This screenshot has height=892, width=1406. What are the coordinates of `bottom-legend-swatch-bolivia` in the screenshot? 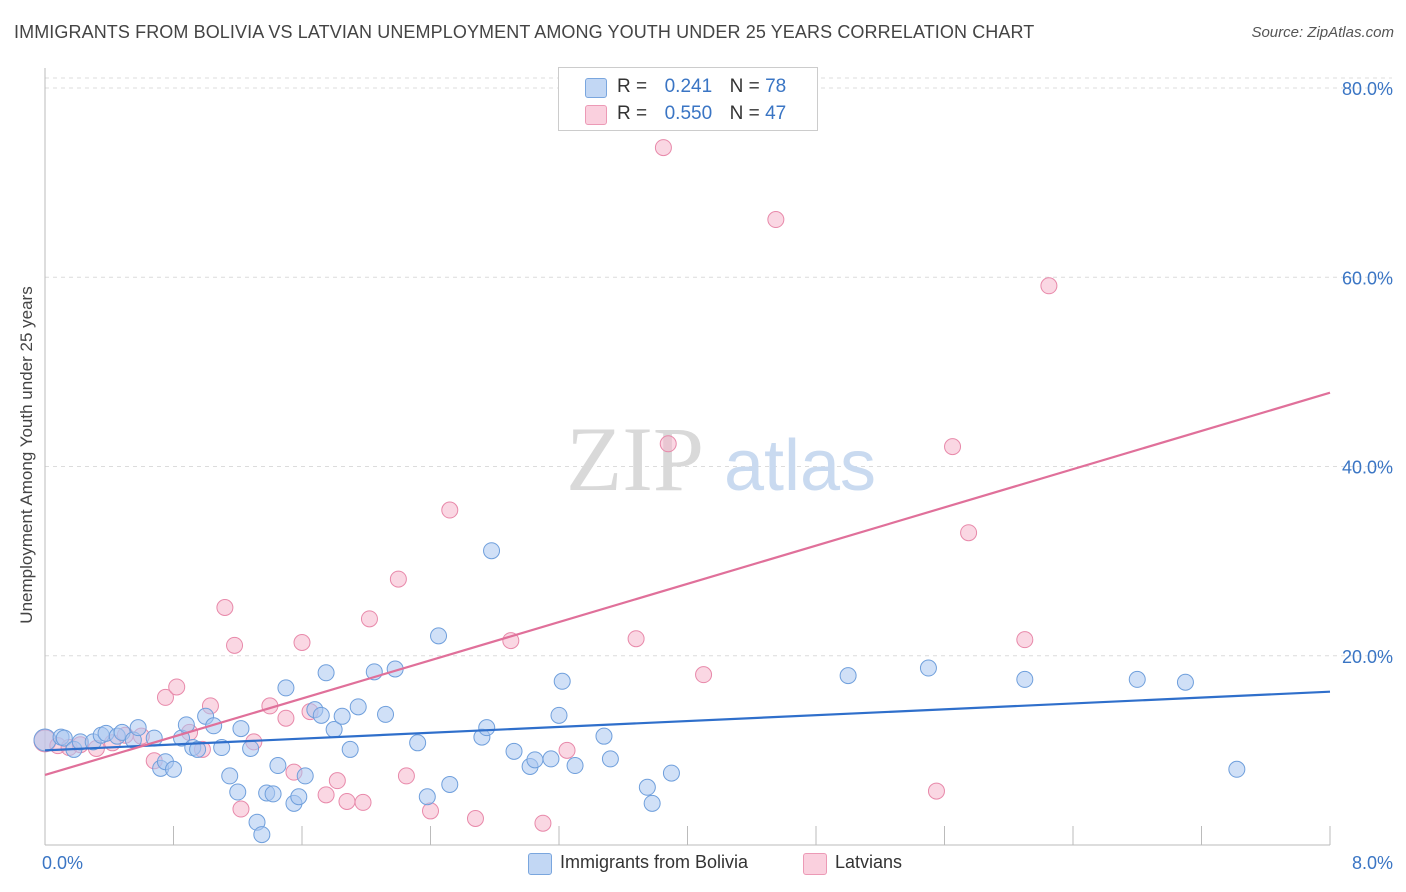 It's located at (540, 864).